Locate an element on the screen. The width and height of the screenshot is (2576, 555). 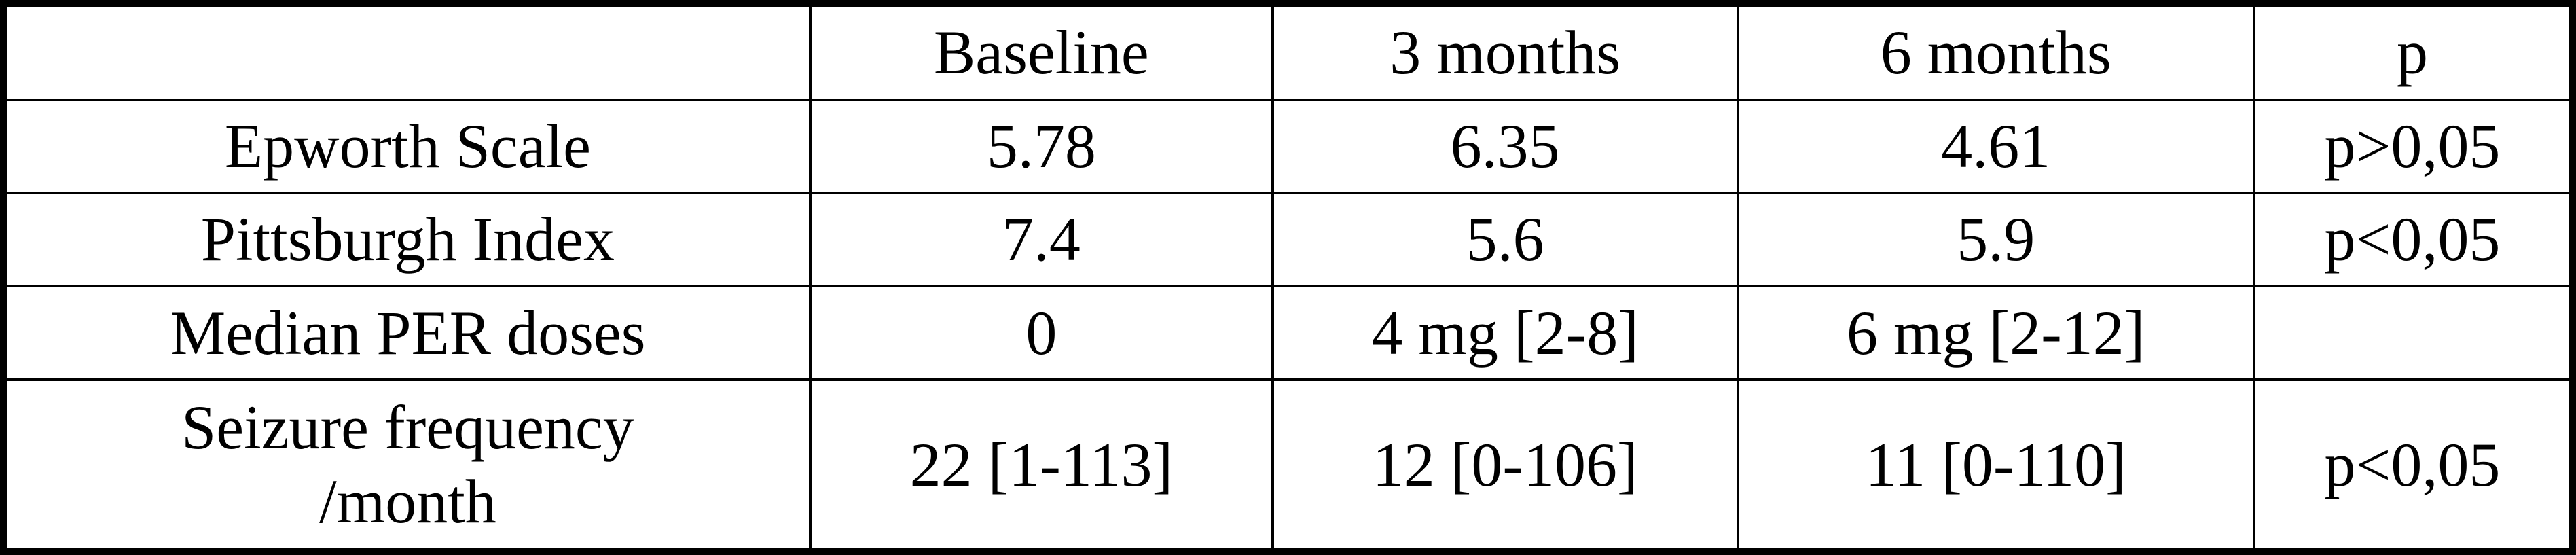
data-cell: 5.6 is located at coordinates (1505, 239).